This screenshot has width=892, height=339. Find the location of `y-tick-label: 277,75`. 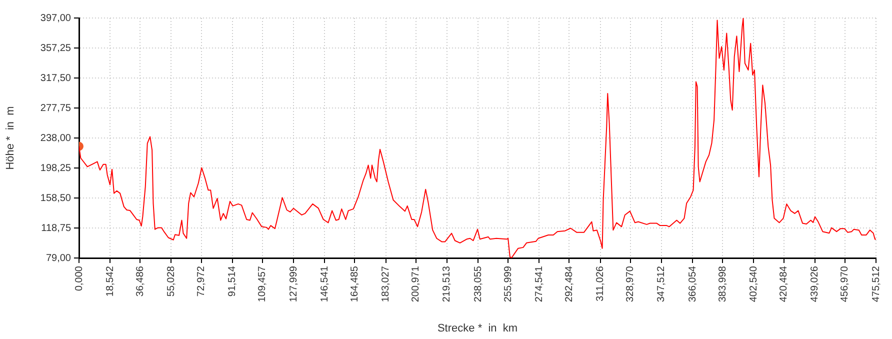

y-tick-label: 277,75 is located at coordinates (56, 108).